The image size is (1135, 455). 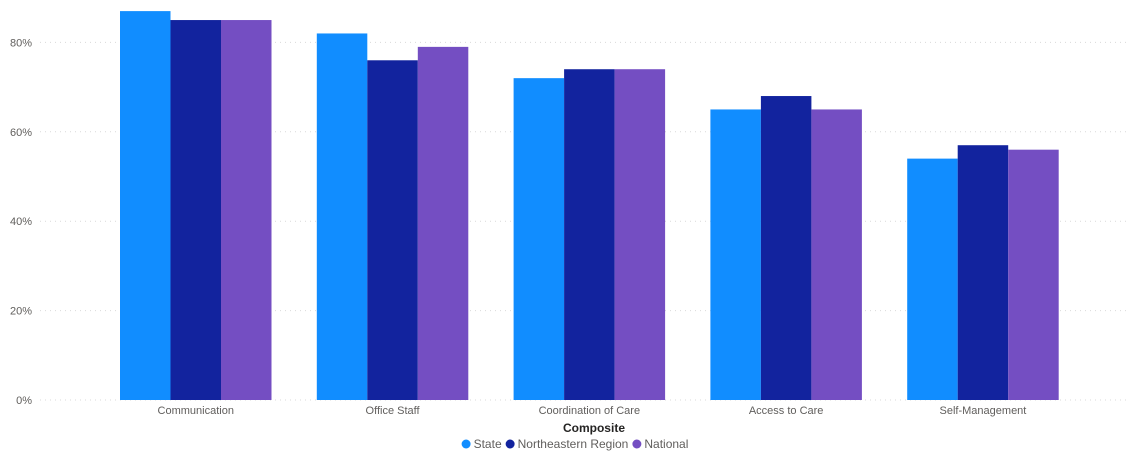 I want to click on x-category-label: Access to Care, so click(x=786, y=411).